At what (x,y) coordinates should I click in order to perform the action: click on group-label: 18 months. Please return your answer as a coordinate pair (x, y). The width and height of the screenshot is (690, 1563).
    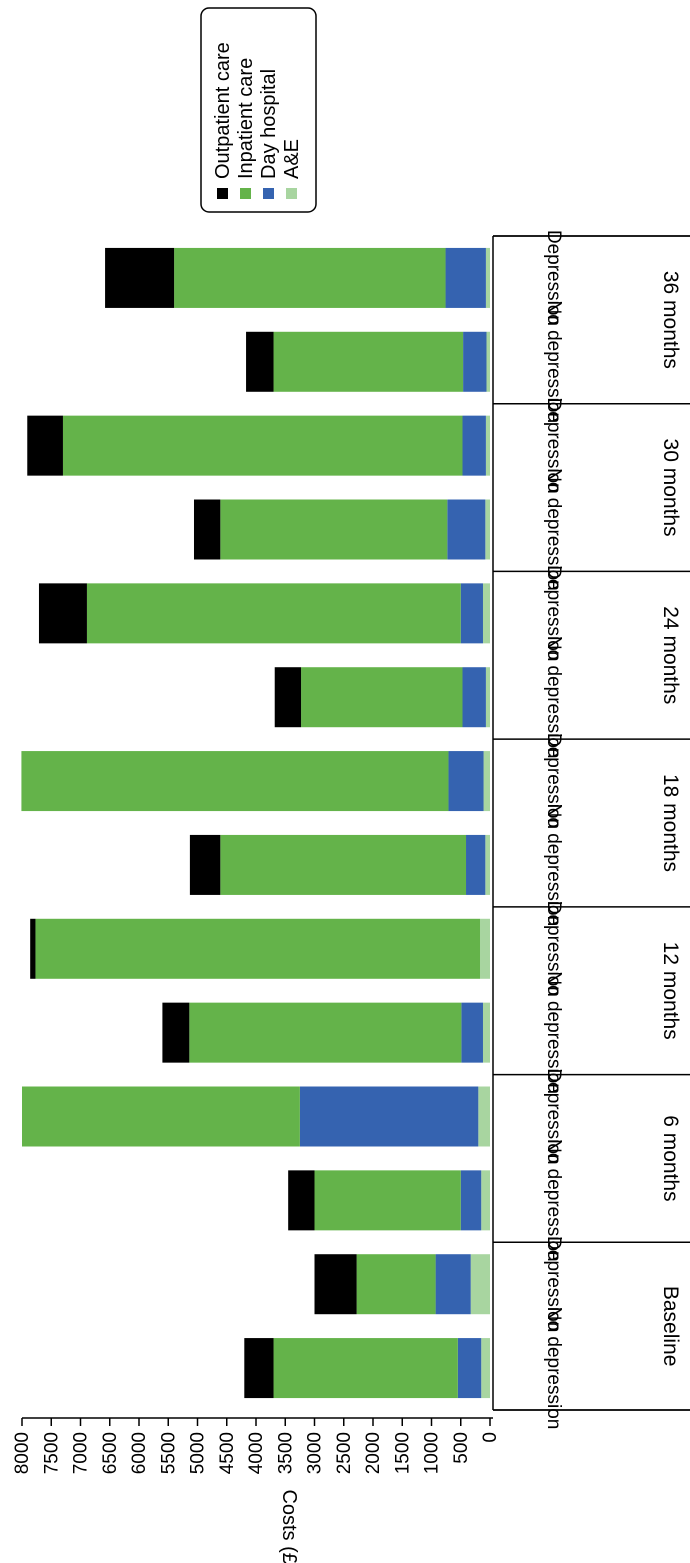
    Looking at the image, I should click on (670, 823).